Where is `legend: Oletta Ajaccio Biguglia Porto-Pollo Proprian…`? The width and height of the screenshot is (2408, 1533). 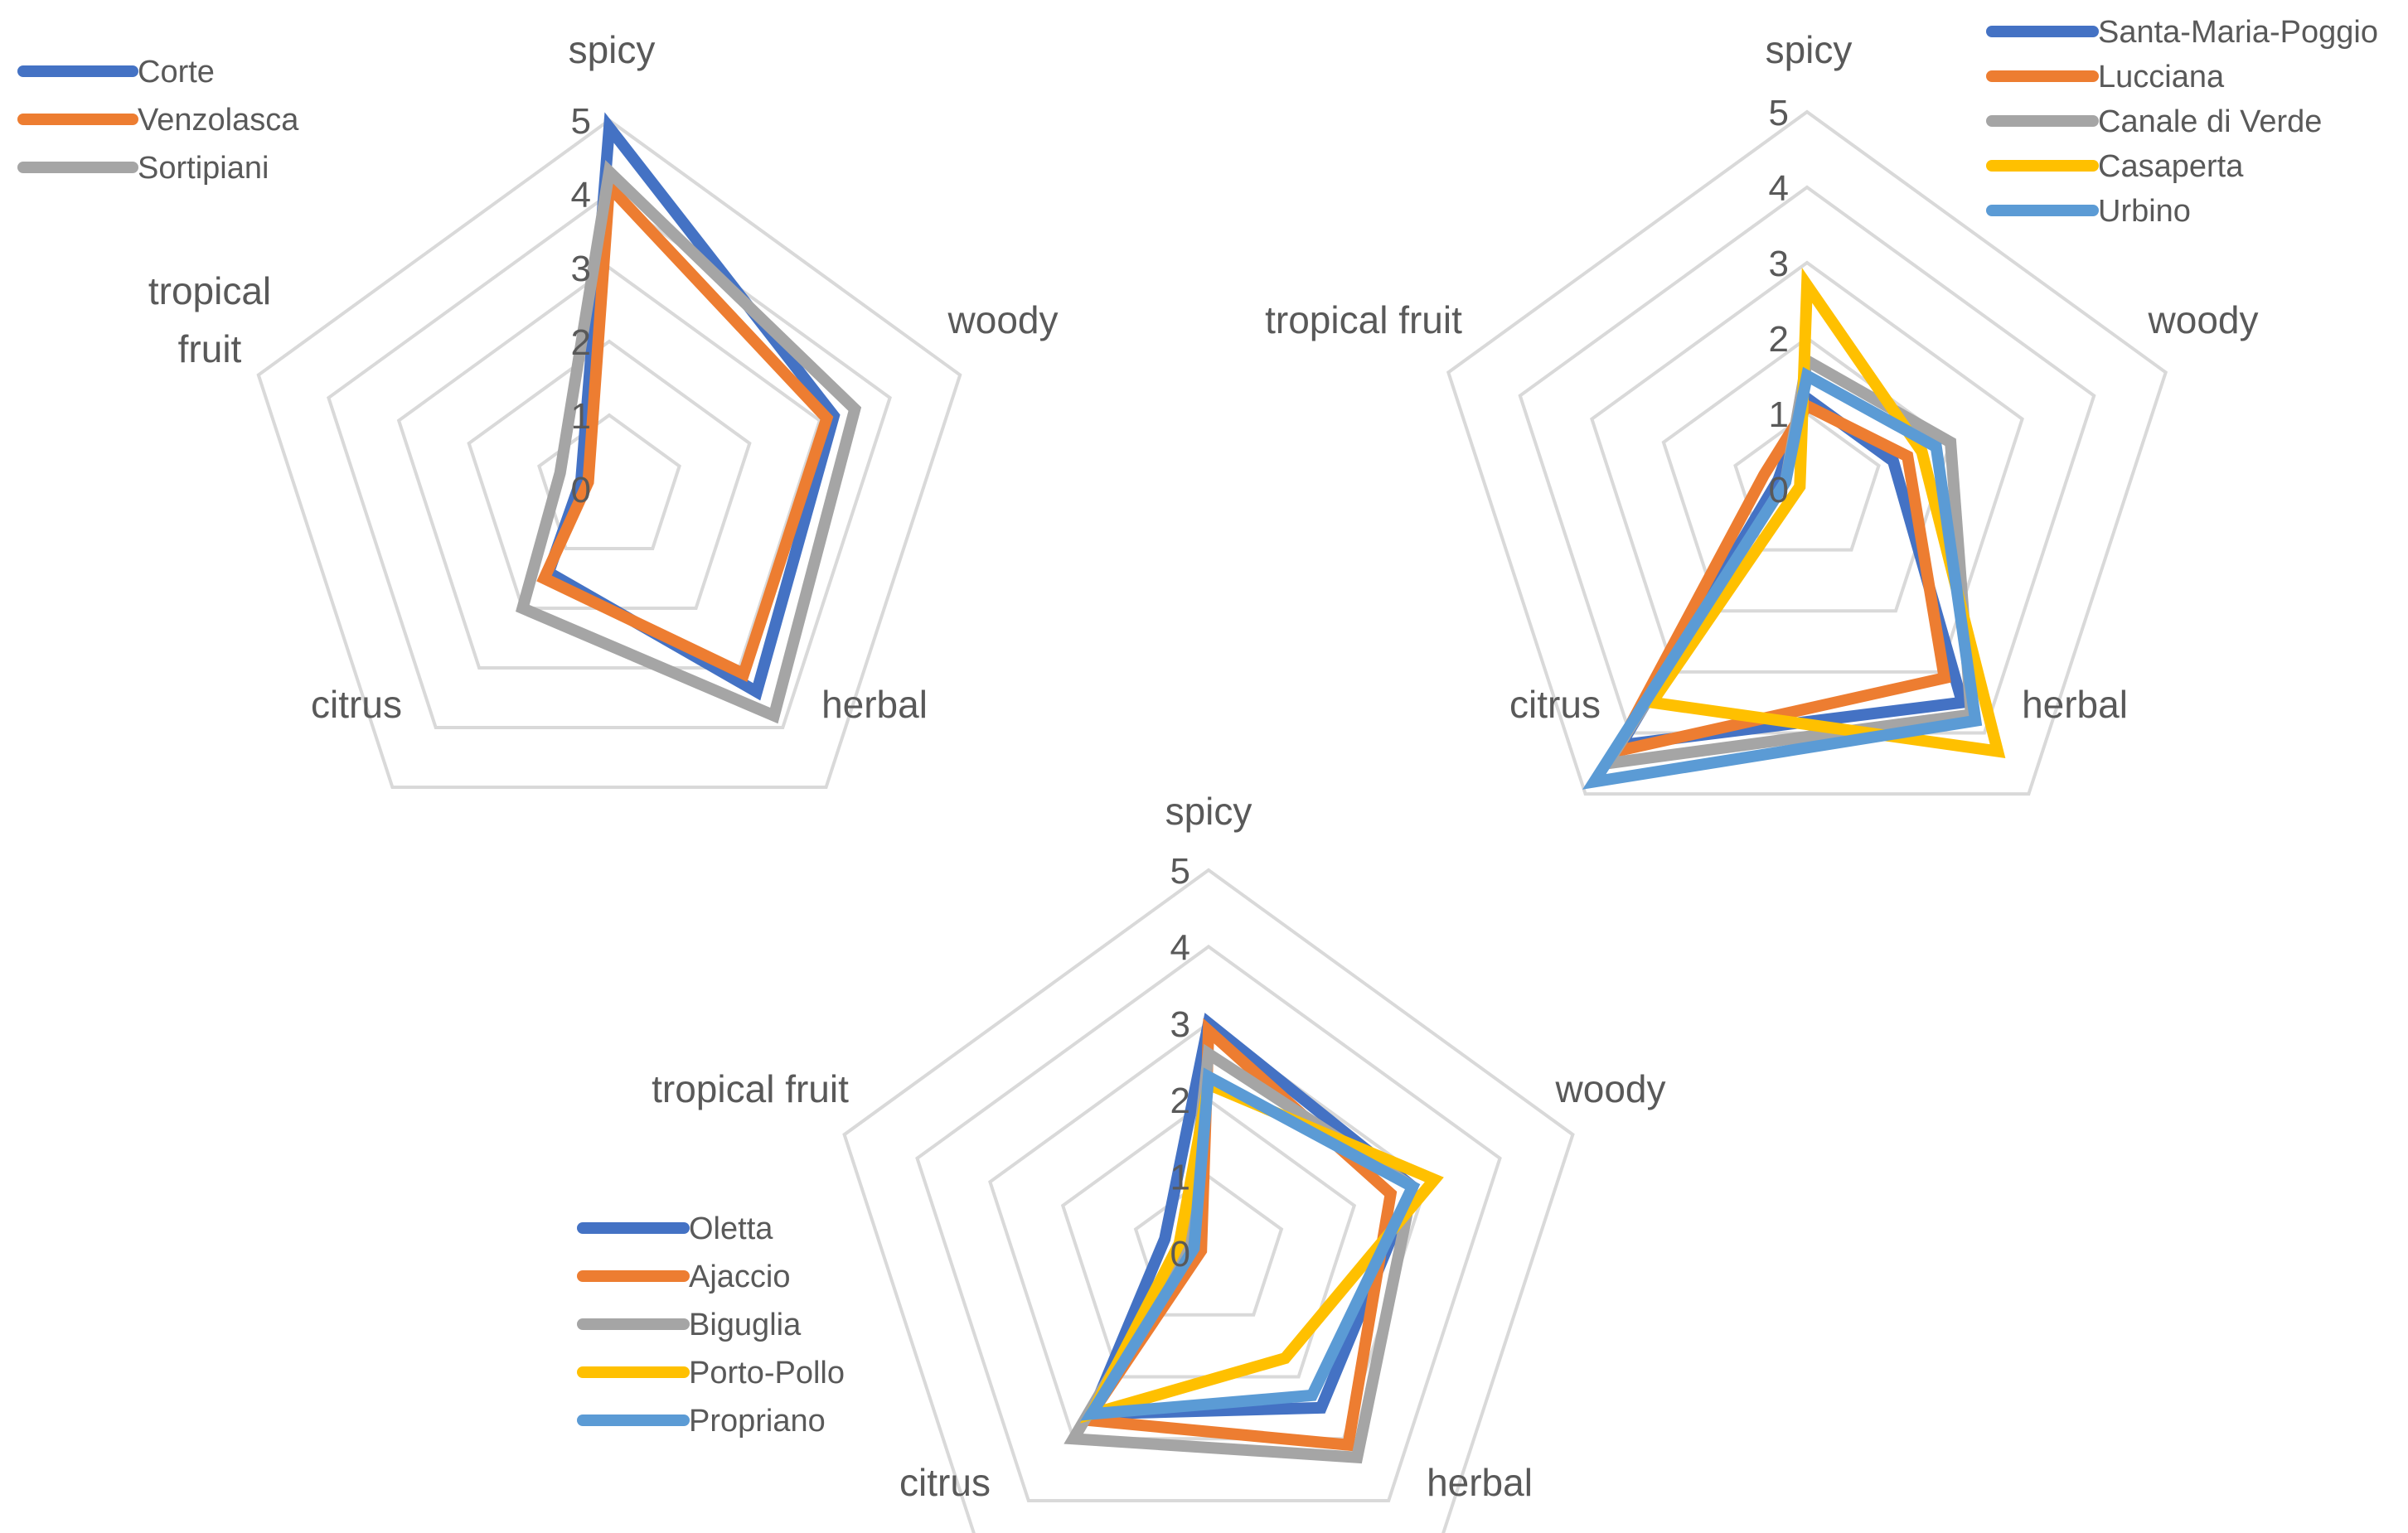 legend: Oletta Ajaccio Biguglia Porto-Pollo Proprian… is located at coordinates (711, 1325).